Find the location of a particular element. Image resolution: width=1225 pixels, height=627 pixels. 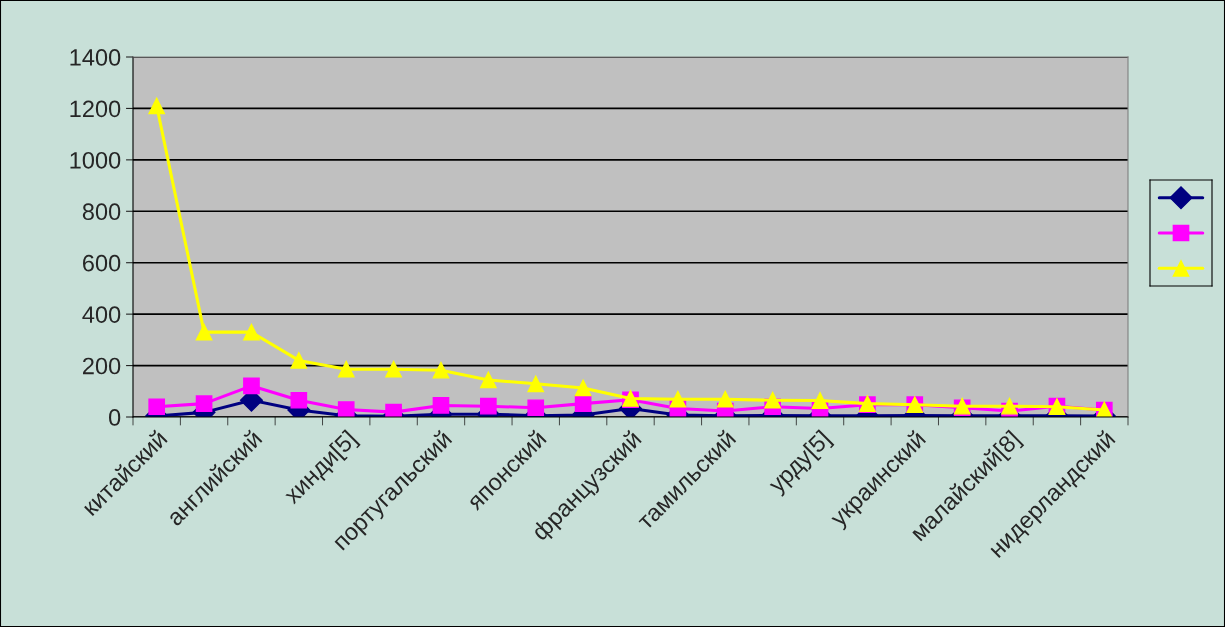

y-tick-label: 0 is located at coordinates (114, 417).